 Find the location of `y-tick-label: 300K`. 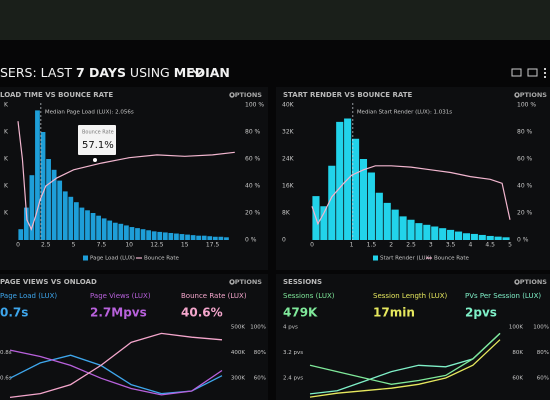

y-tick-label: 300K is located at coordinates (238, 379).